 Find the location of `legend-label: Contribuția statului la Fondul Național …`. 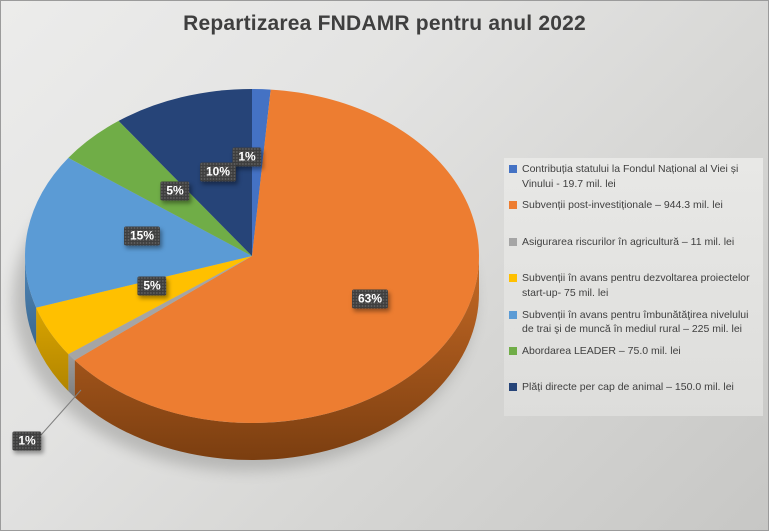

legend-label: Contribuția statului la Fondul Național … is located at coordinates (630, 176).